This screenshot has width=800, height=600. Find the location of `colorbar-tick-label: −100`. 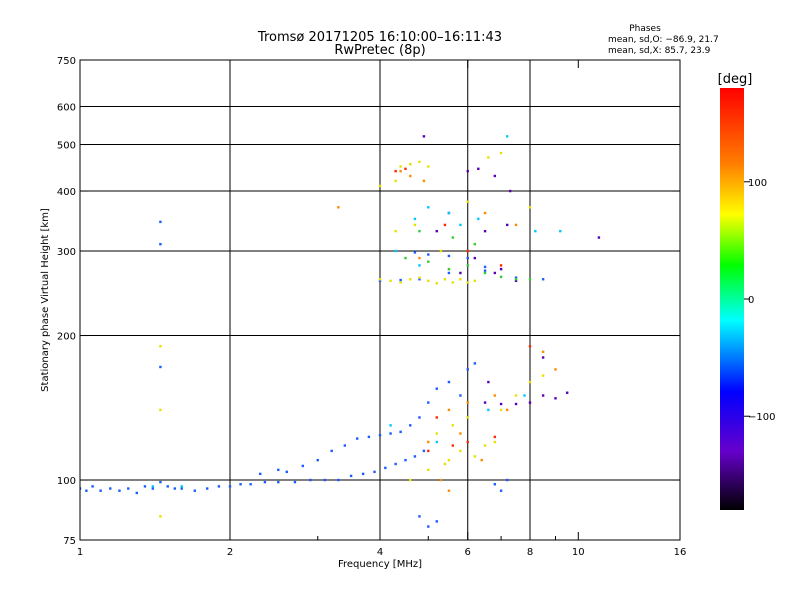

colorbar-tick-label: −100 is located at coordinates (761, 417).